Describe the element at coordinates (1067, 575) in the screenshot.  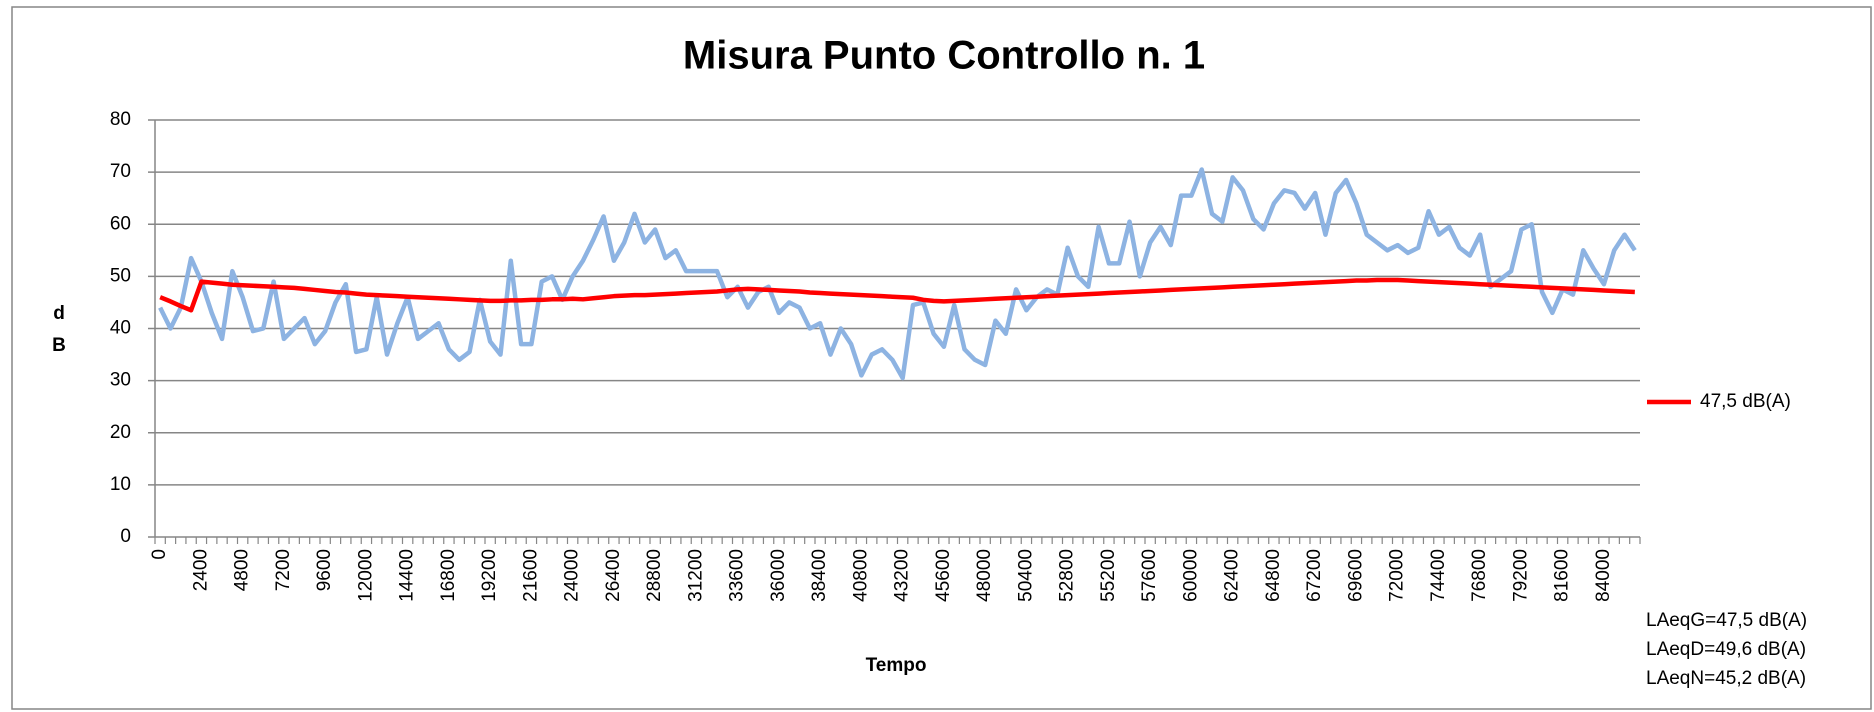
I see `x-tick-label: 52800` at that location.